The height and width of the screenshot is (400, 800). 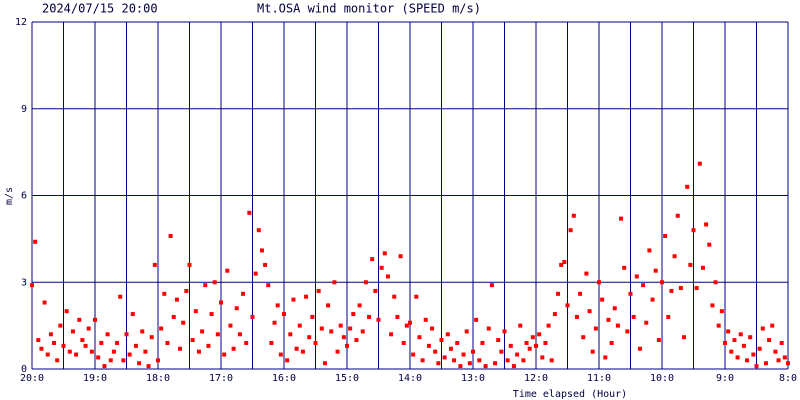 What do you see at coordinates (473, 378) in the screenshot?
I see `x-tick-label: 13:0` at bounding box center [473, 378].